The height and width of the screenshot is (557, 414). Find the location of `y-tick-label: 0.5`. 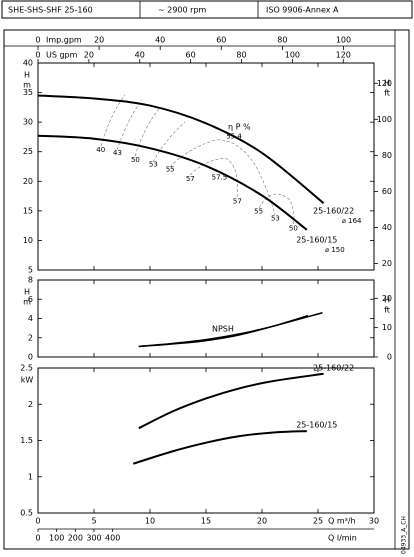

y-tick-label: 0.5 is located at coordinates (26, 513).